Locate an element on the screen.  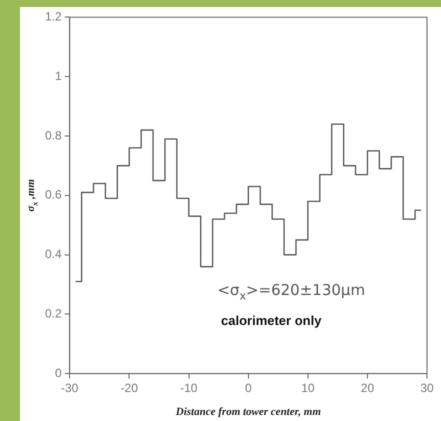
annotation: calorimeter only is located at coordinates (271, 320).